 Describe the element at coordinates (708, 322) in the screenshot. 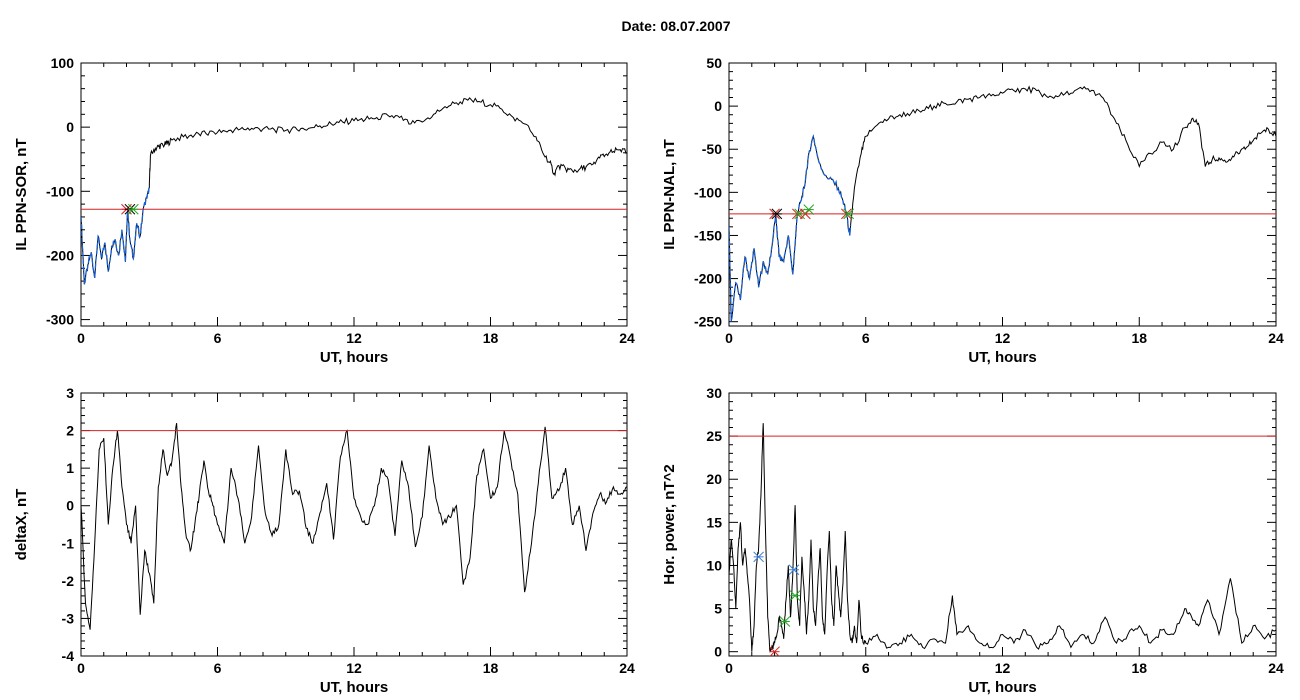

I see `y-tick-label: -250` at that location.